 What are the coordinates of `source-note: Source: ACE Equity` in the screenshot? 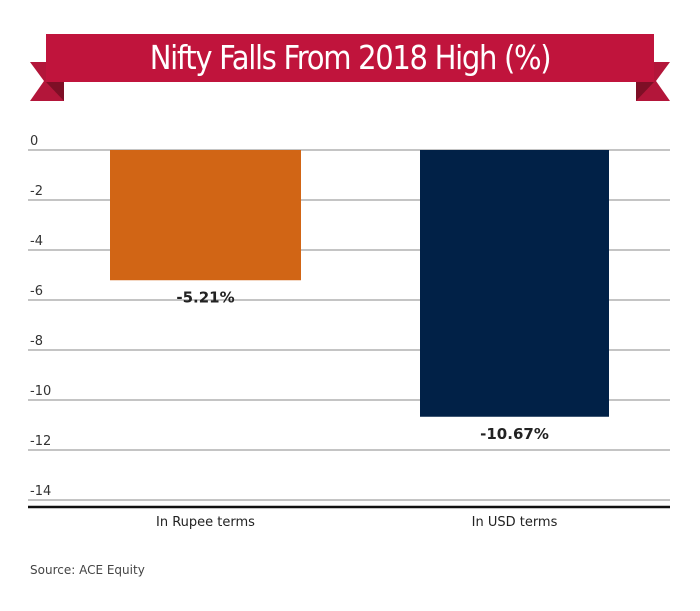 It's located at (87, 570).